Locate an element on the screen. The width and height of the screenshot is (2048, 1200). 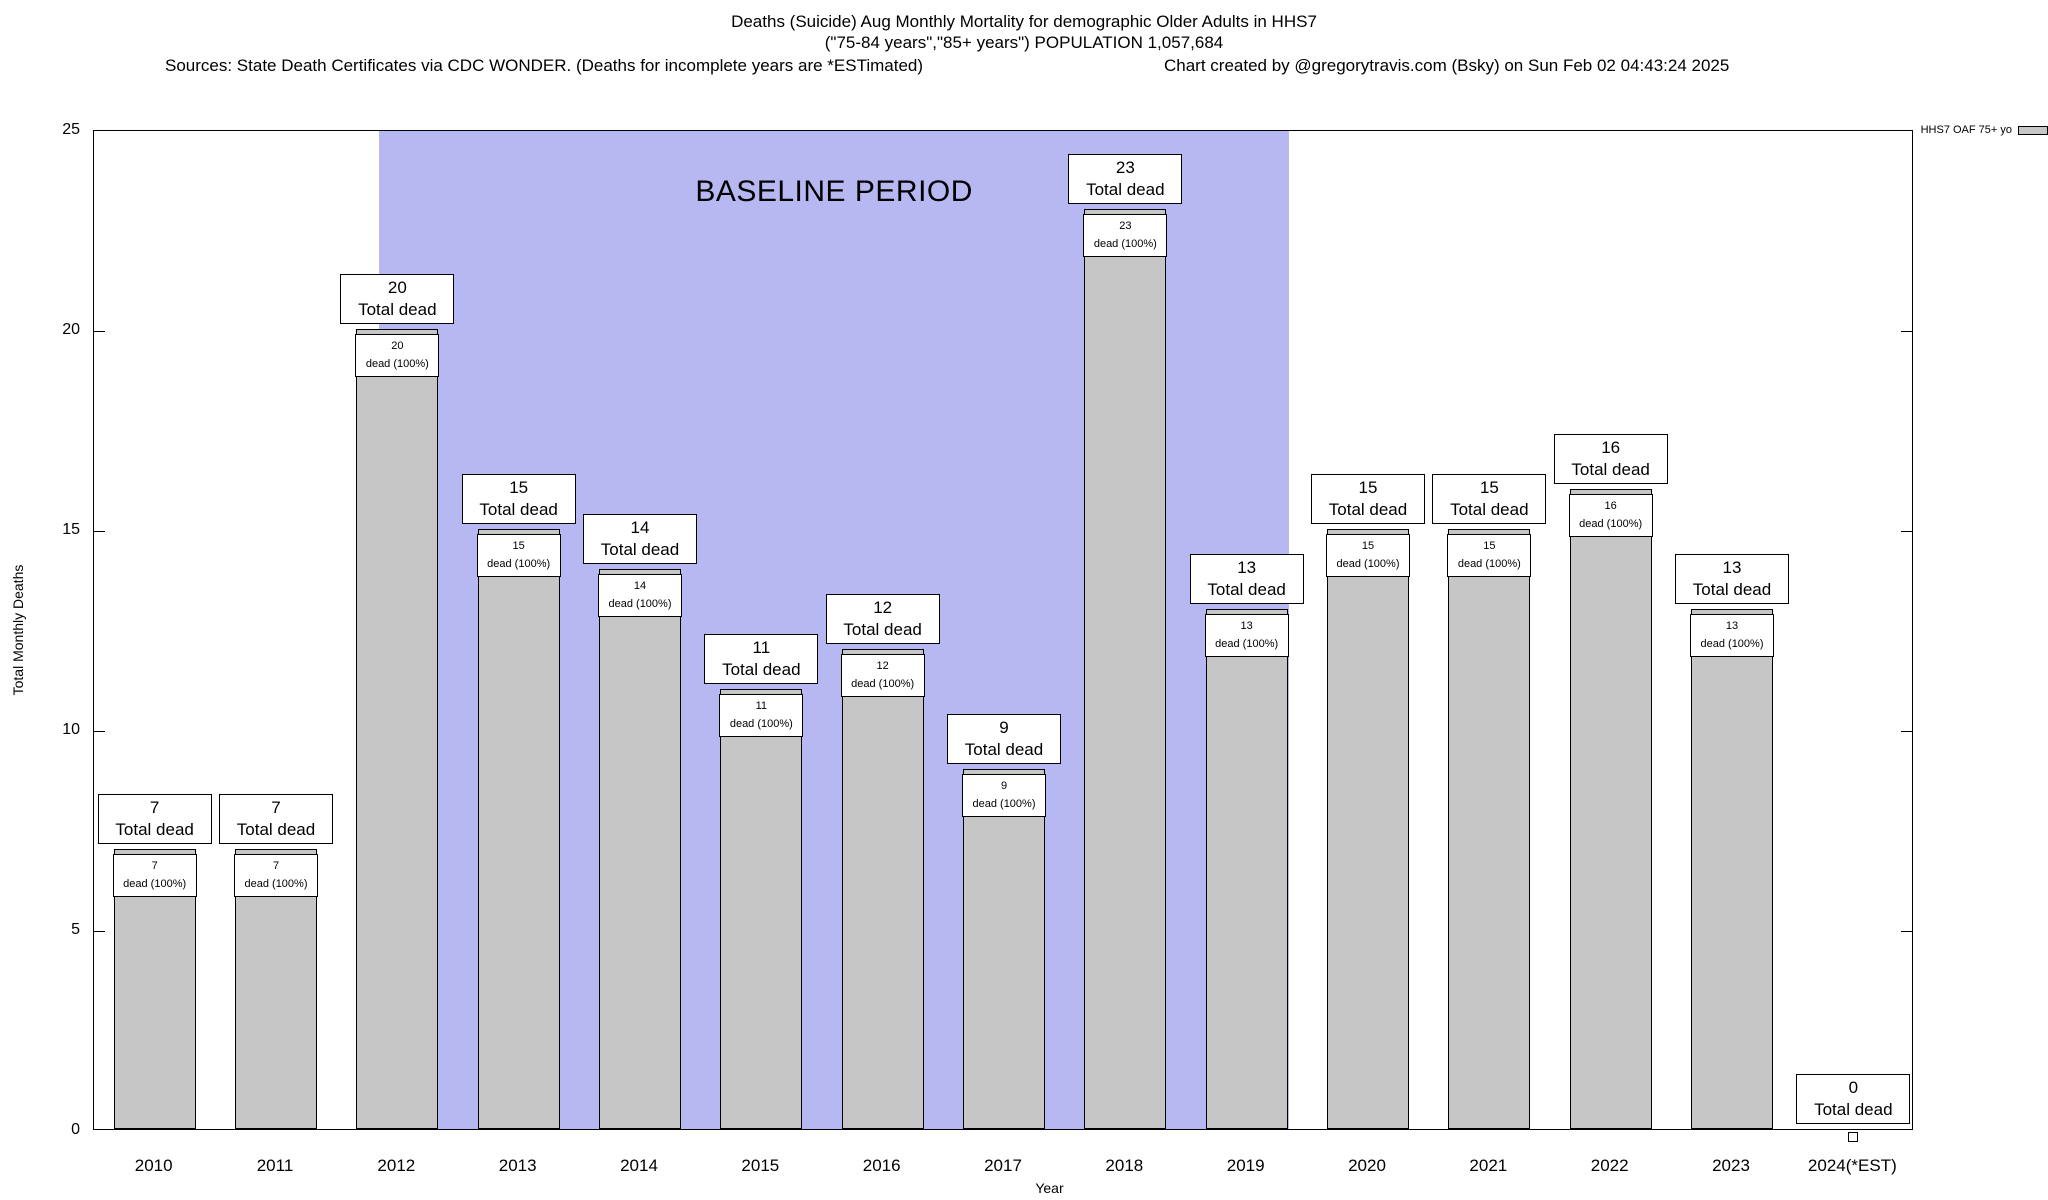
x-tick-2018: 2018 is located at coordinates (1124, 1165).